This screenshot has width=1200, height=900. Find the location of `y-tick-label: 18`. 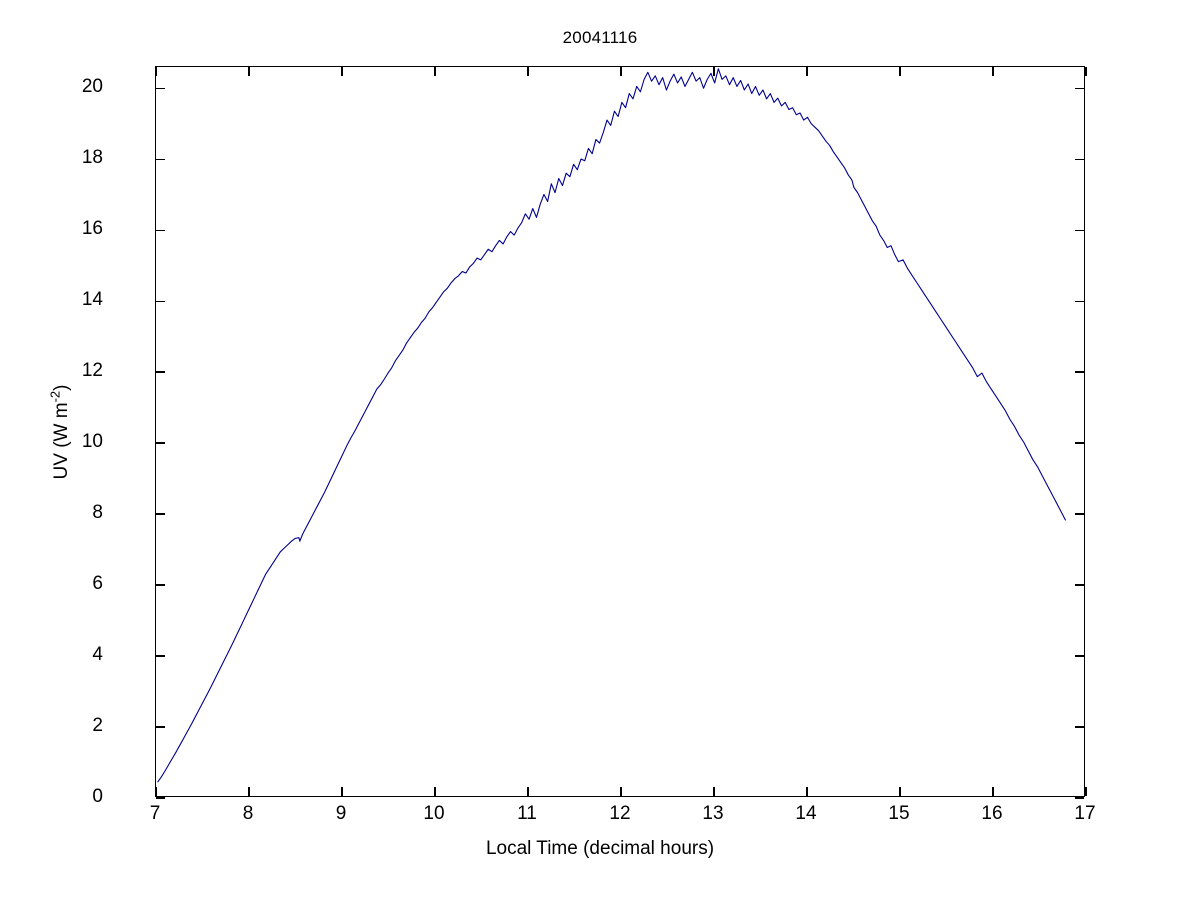

y-tick-label: 18 is located at coordinates (92, 158).